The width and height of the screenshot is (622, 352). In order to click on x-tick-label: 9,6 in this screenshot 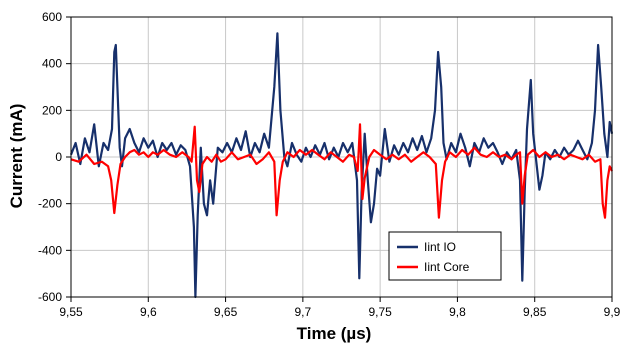, I will do `click(148, 312)`.